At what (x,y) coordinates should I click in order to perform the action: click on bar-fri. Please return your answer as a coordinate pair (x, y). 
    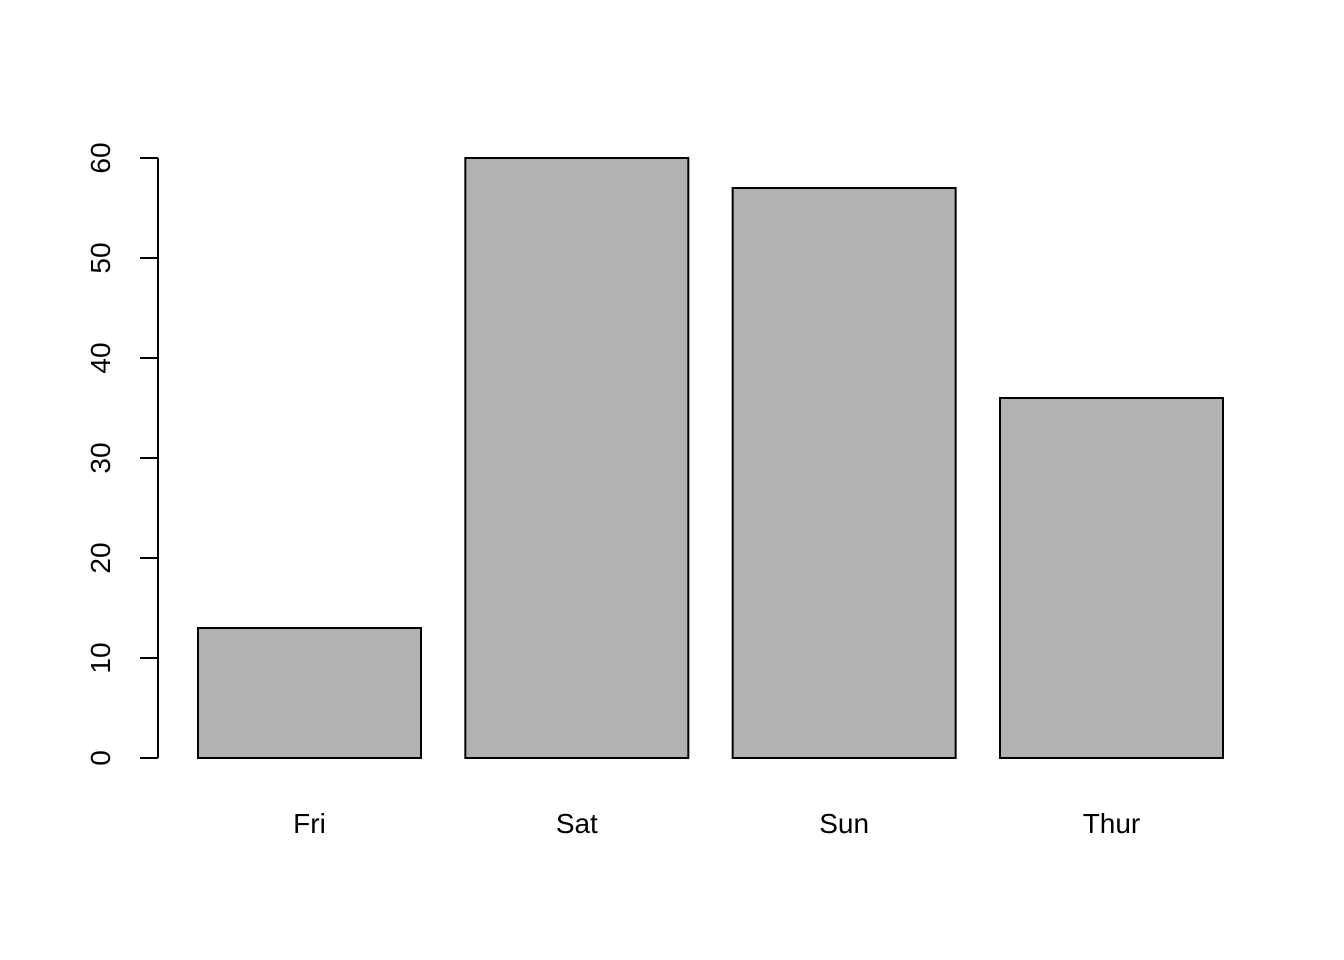
    Looking at the image, I should click on (309, 693).